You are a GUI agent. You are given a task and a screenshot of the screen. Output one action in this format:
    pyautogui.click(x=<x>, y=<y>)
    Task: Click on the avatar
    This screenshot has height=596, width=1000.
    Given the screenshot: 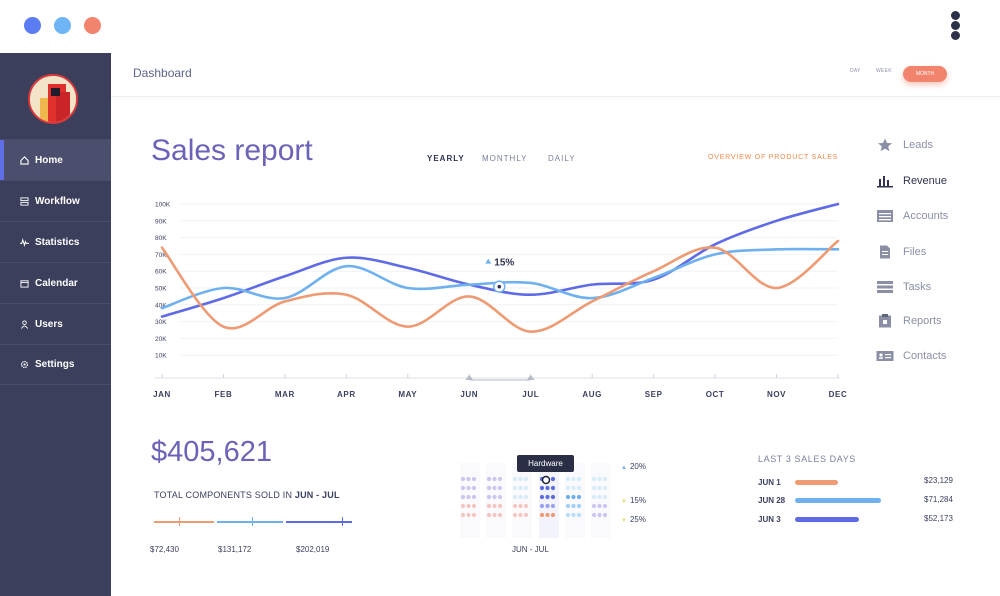 What is the action you would take?
    pyautogui.click(x=53, y=99)
    